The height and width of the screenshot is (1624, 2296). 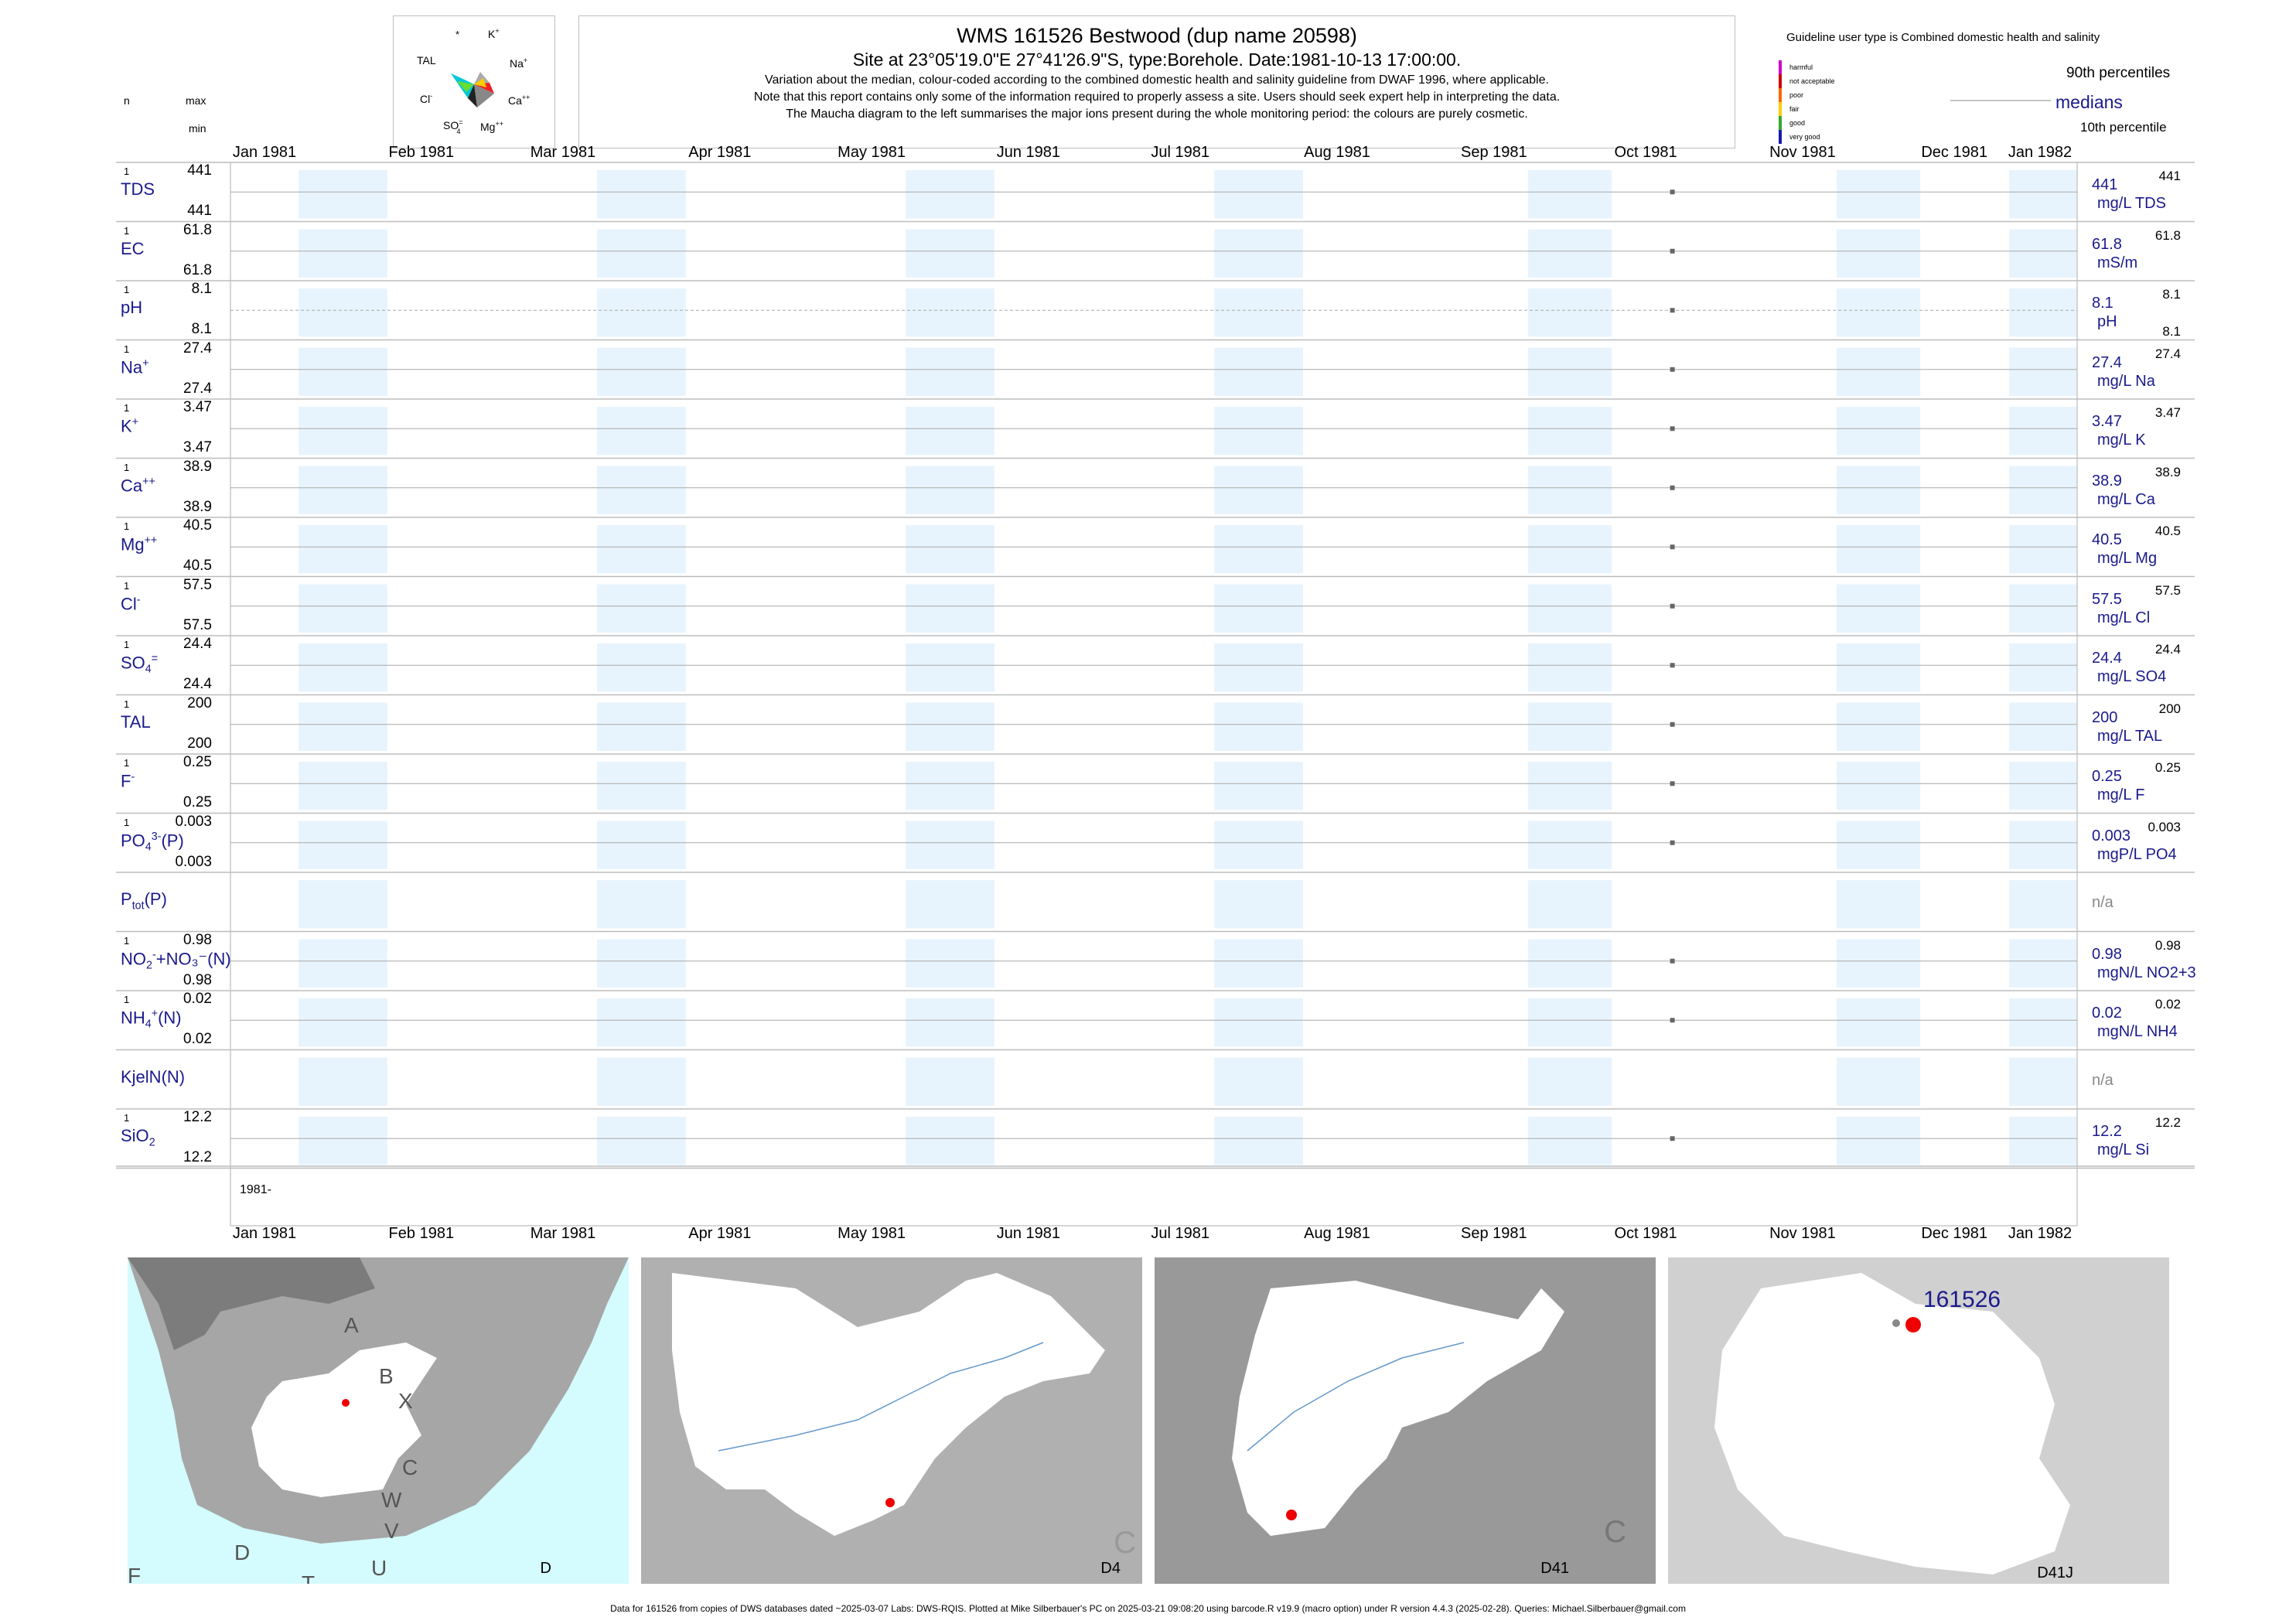 What do you see at coordinates (1801, 67) in the screenshot?
I see `legend-harmful: harmful` at bounding box center [1801, 67].